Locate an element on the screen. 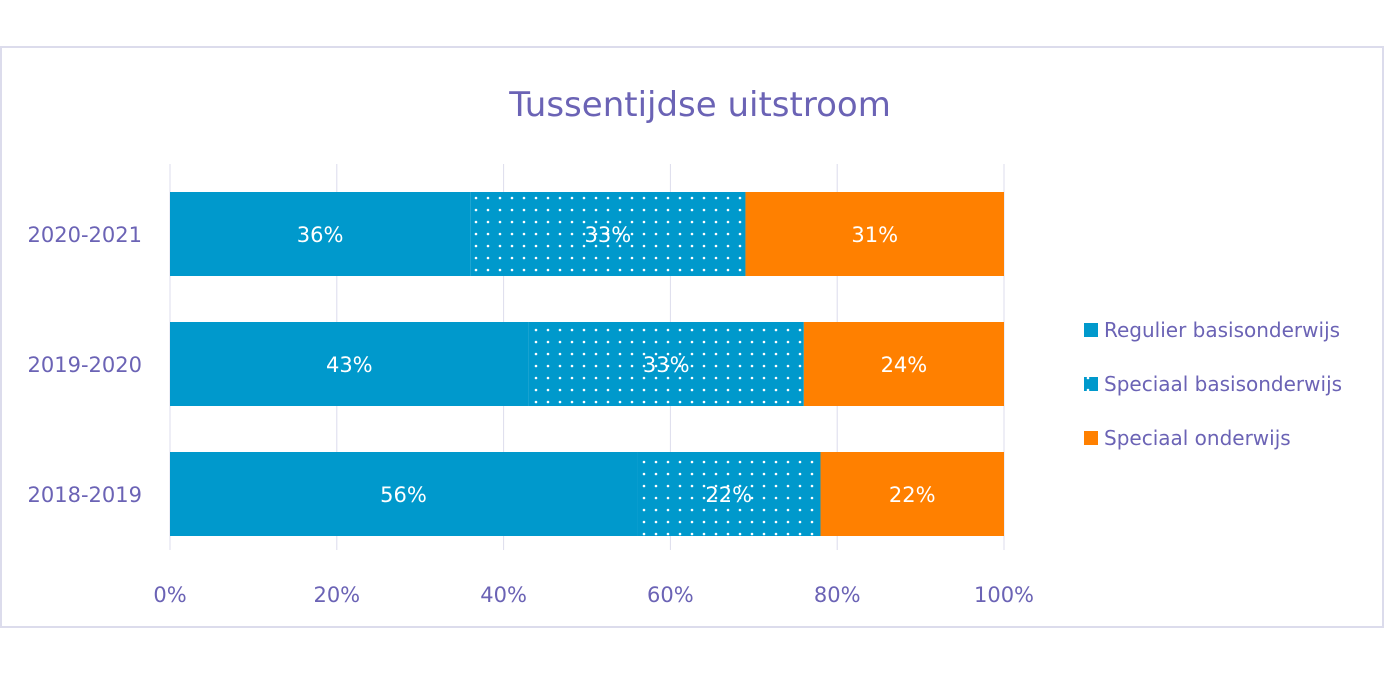  x-tick-label: 0% is located at coordinates (169, 595).